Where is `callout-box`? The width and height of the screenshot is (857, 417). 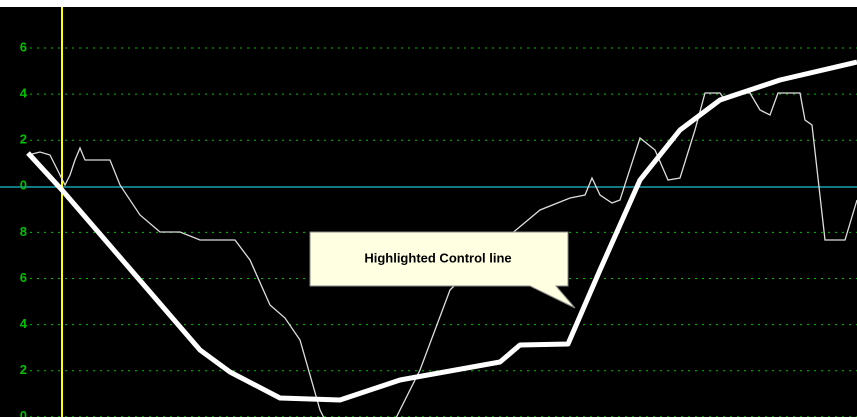
callout-box is located at coordinates (442, 270).